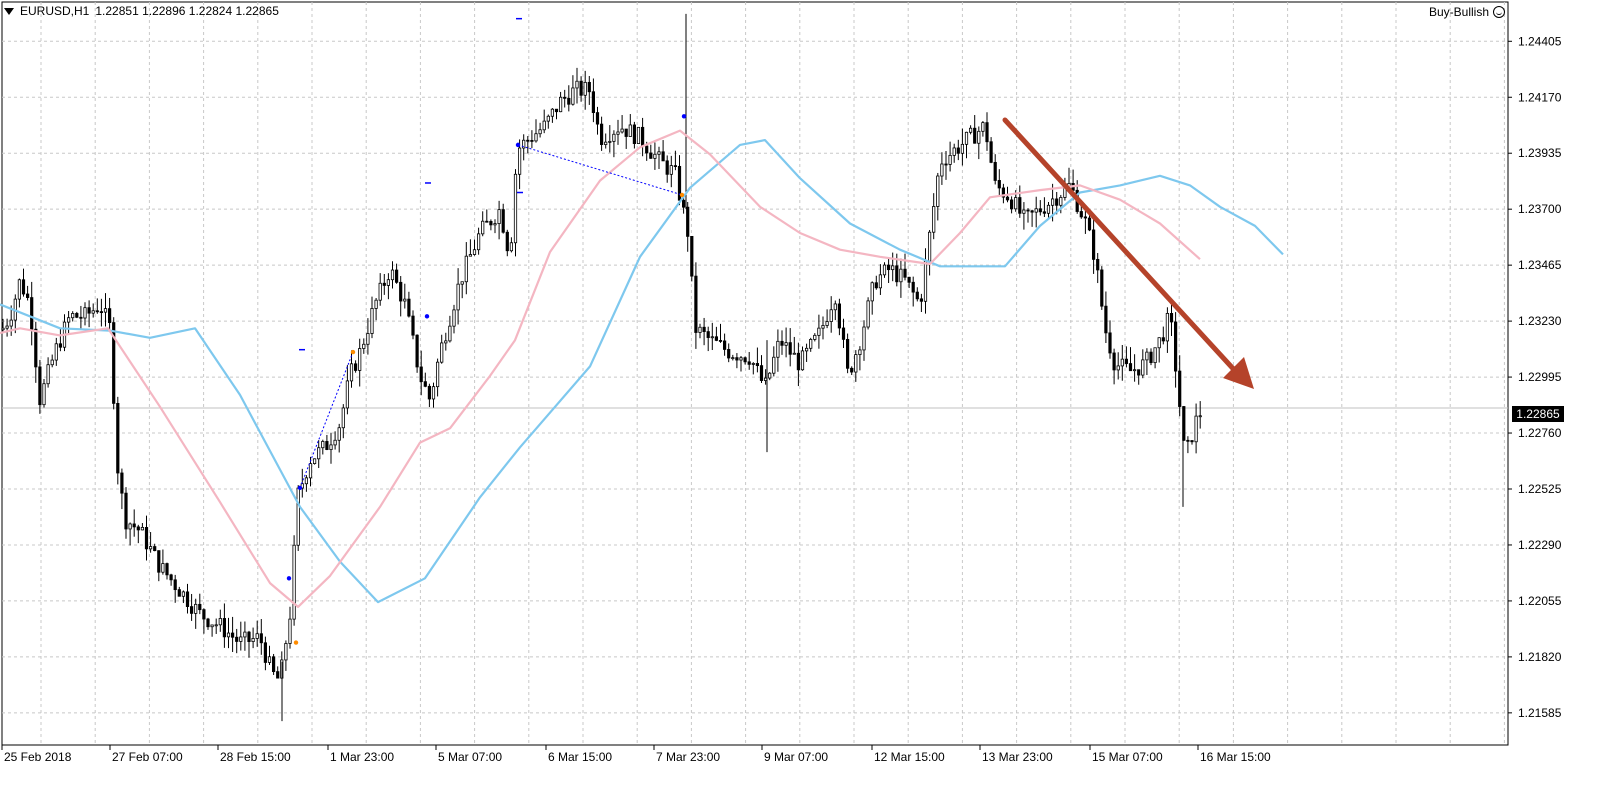  I want to click on y-tick-label: 1.23465, so click(1540, 265).